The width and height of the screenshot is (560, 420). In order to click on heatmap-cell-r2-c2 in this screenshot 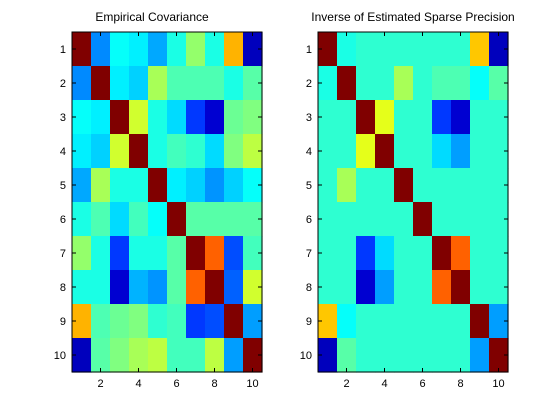, I will do `click(101, 83)`.